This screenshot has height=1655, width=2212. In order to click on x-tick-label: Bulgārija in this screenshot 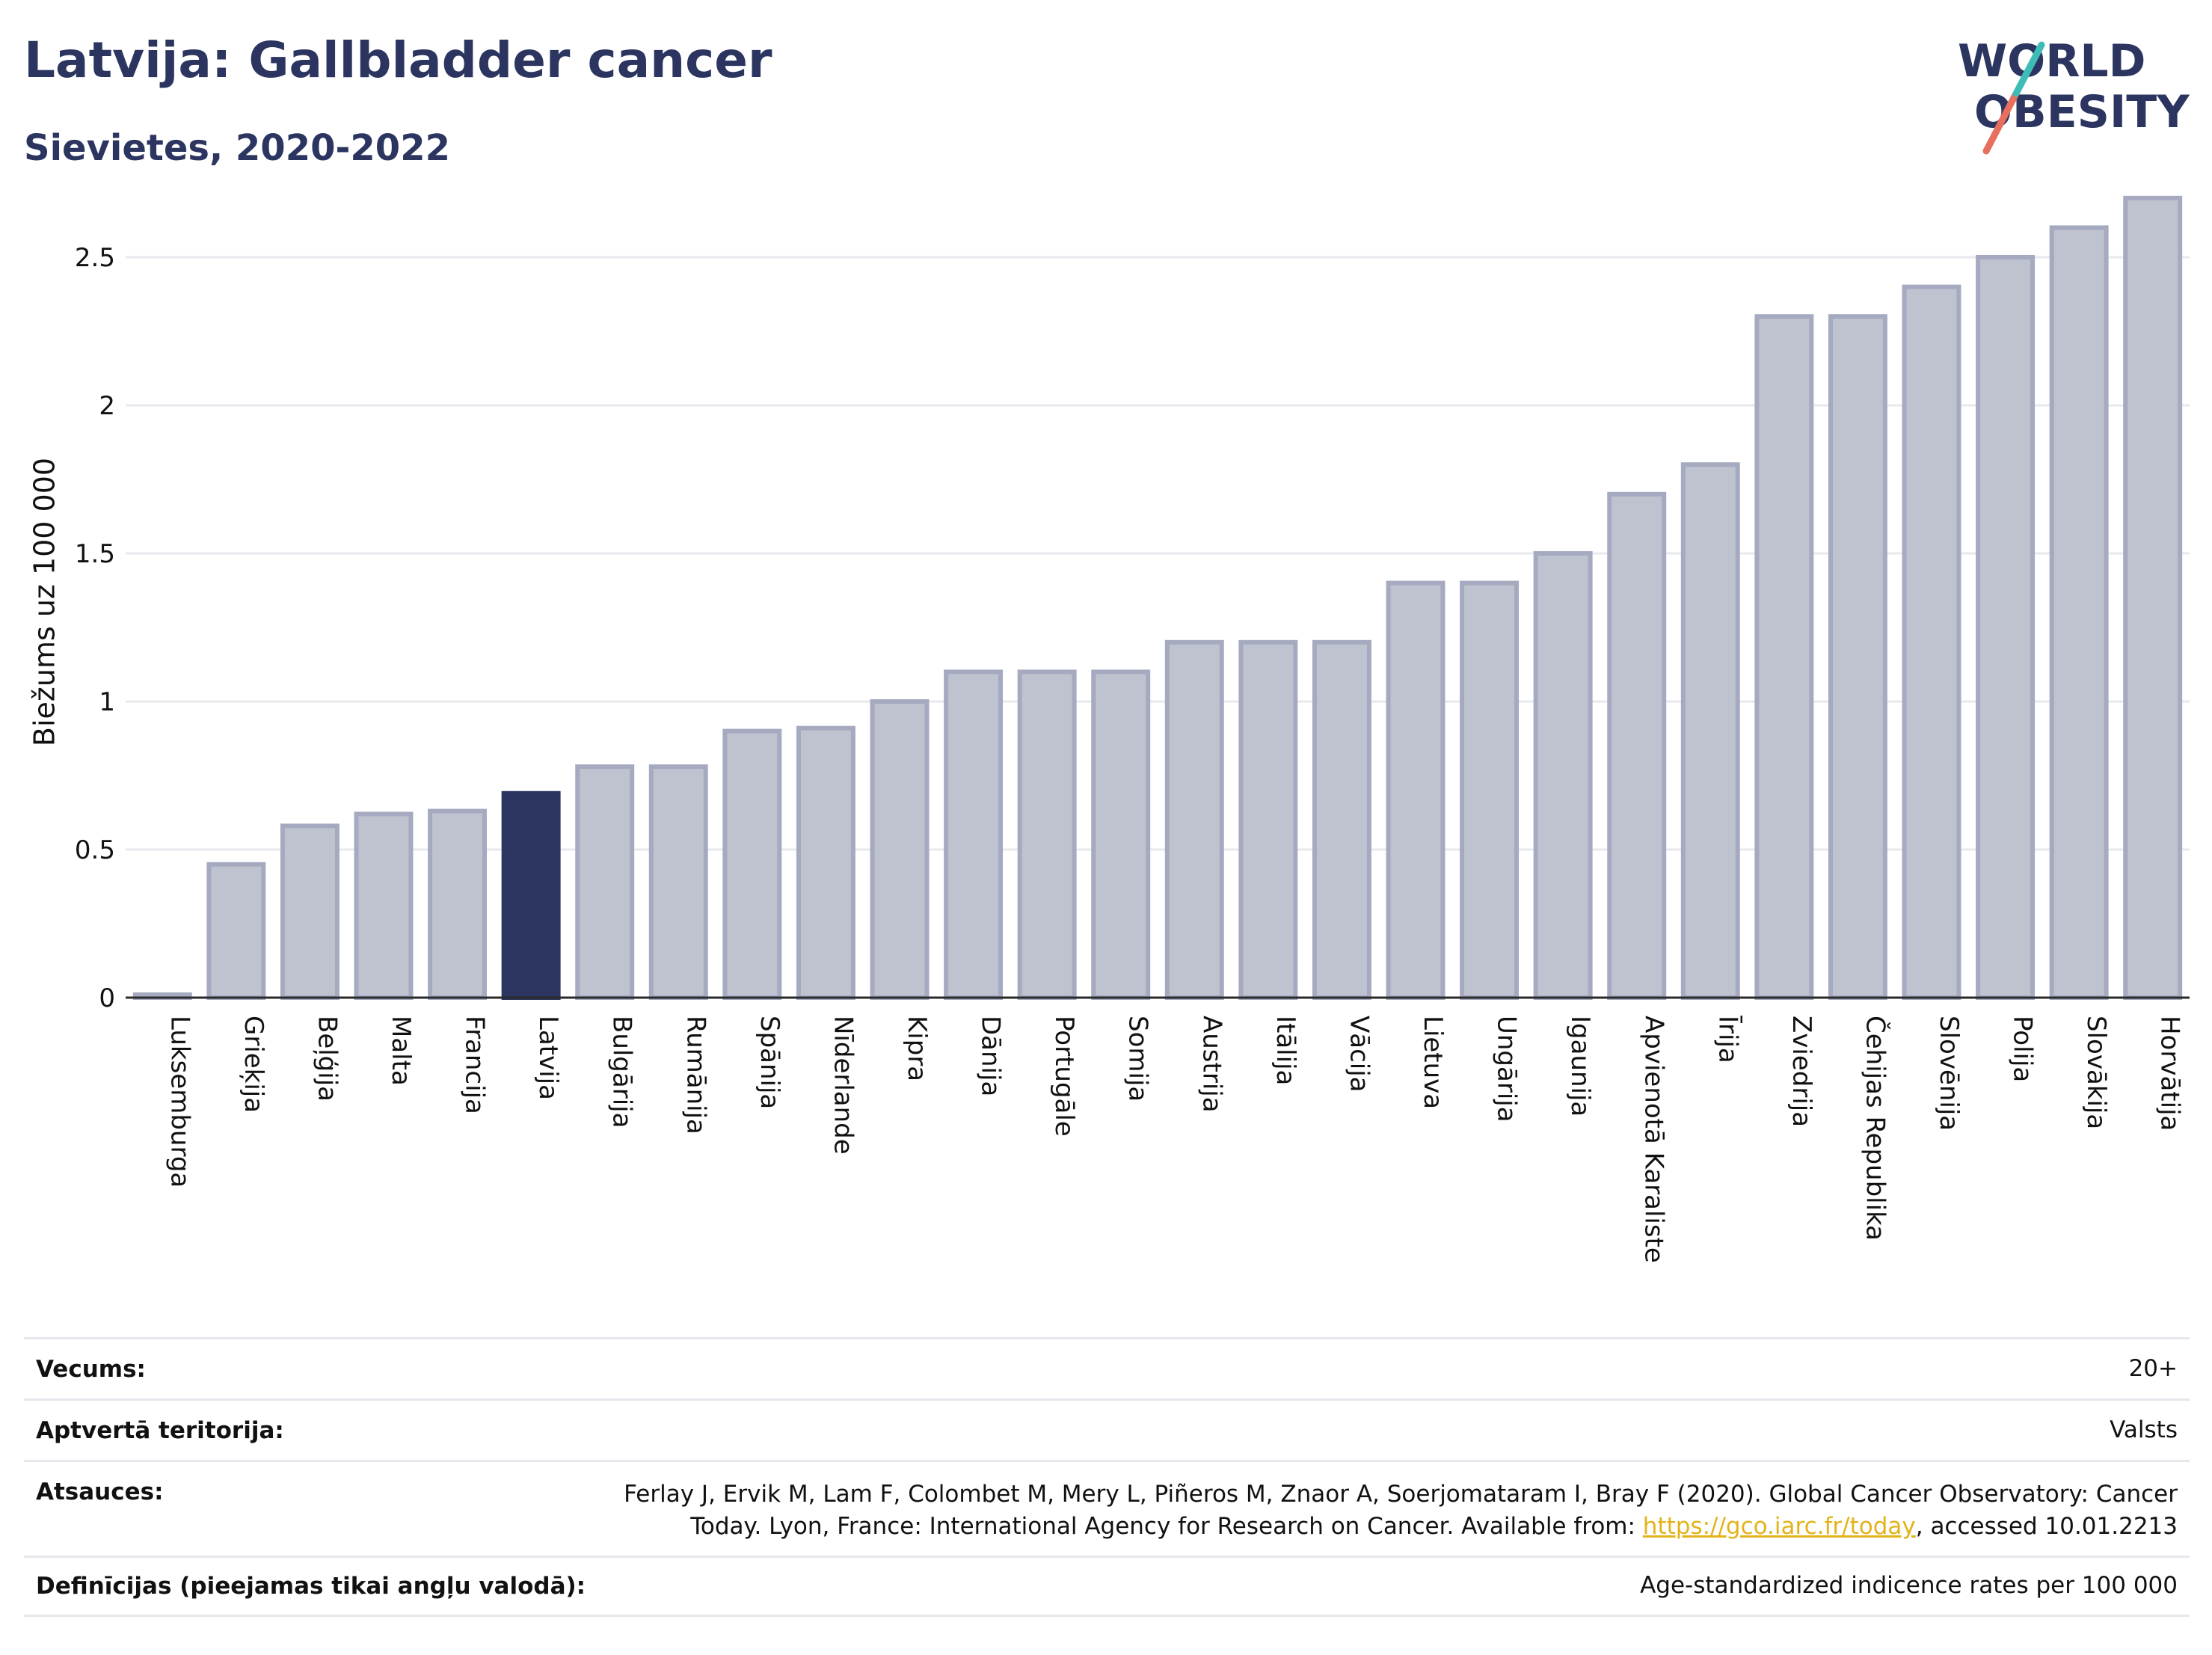, I will do `click(622, 1072)`.